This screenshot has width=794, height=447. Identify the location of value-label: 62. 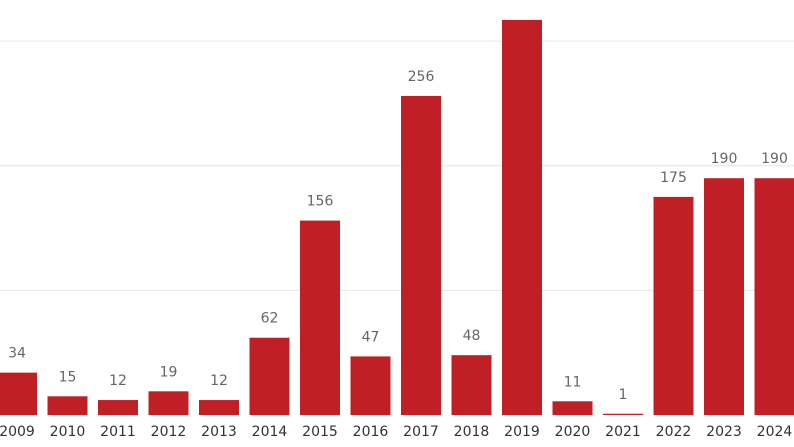
(270, 319).